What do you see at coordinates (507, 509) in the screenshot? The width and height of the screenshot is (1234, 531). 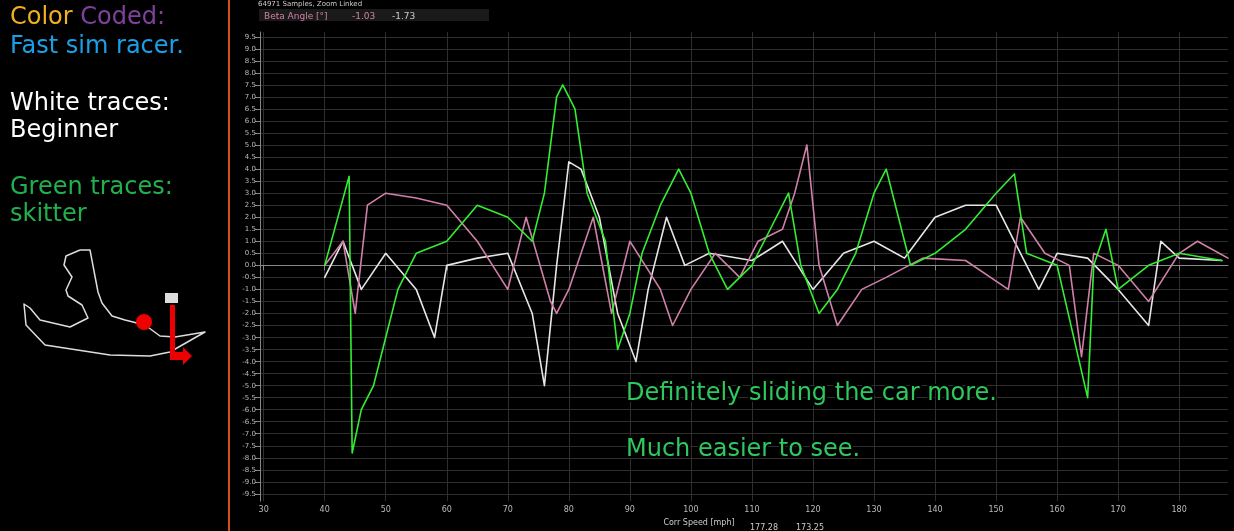 I see `x-tick-label: 70` at bounding box center [507, 509].